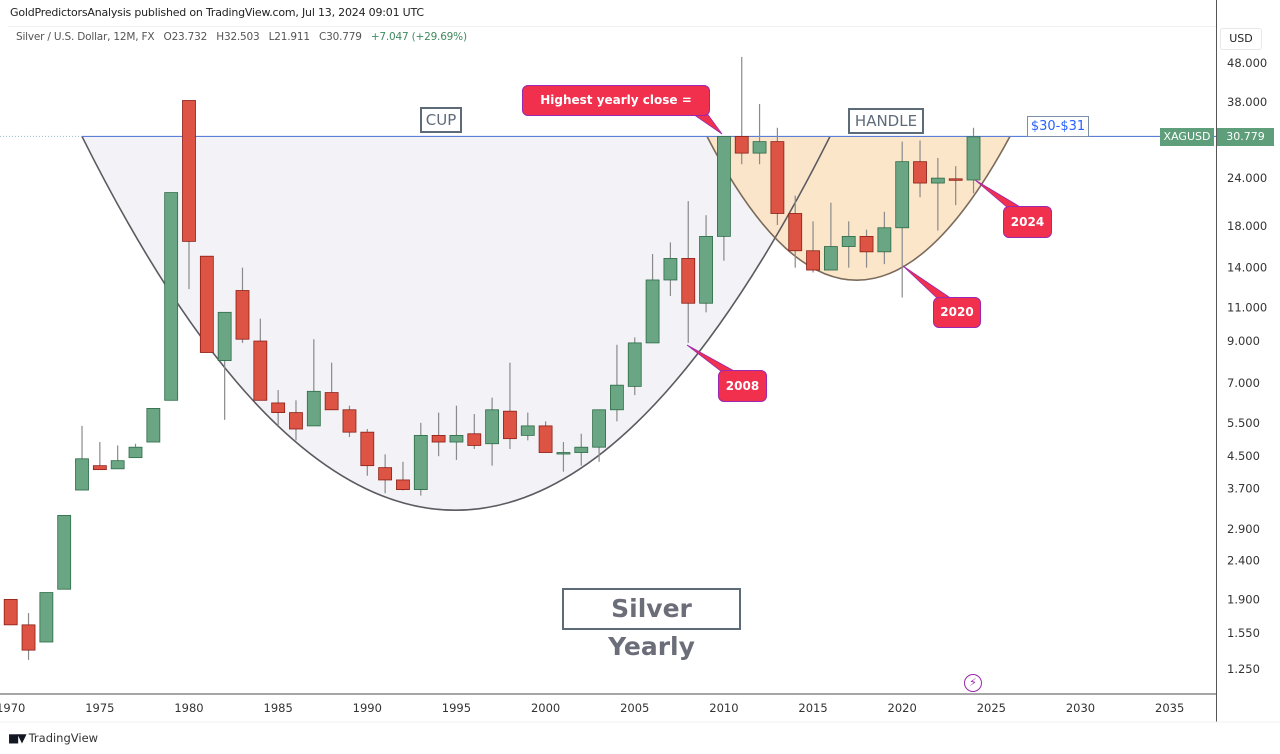 The image size is (1280, 754). I want to click on candle-2014, so click(795, 232).